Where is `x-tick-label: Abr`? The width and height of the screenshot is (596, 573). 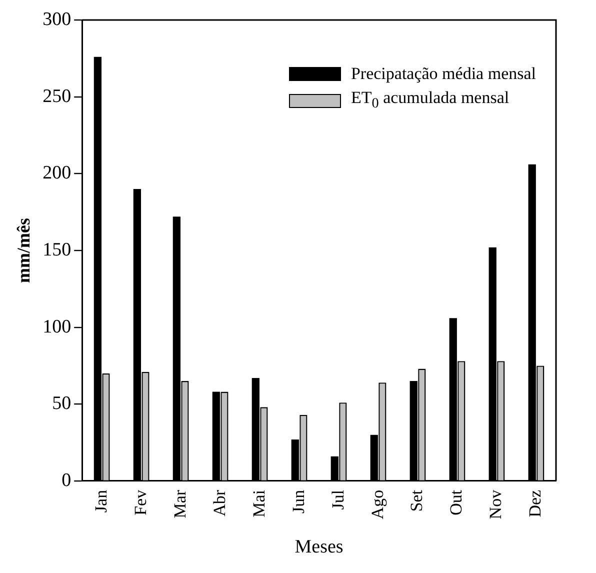 x-tick-label: Abr is located at coordinates (219, 503).